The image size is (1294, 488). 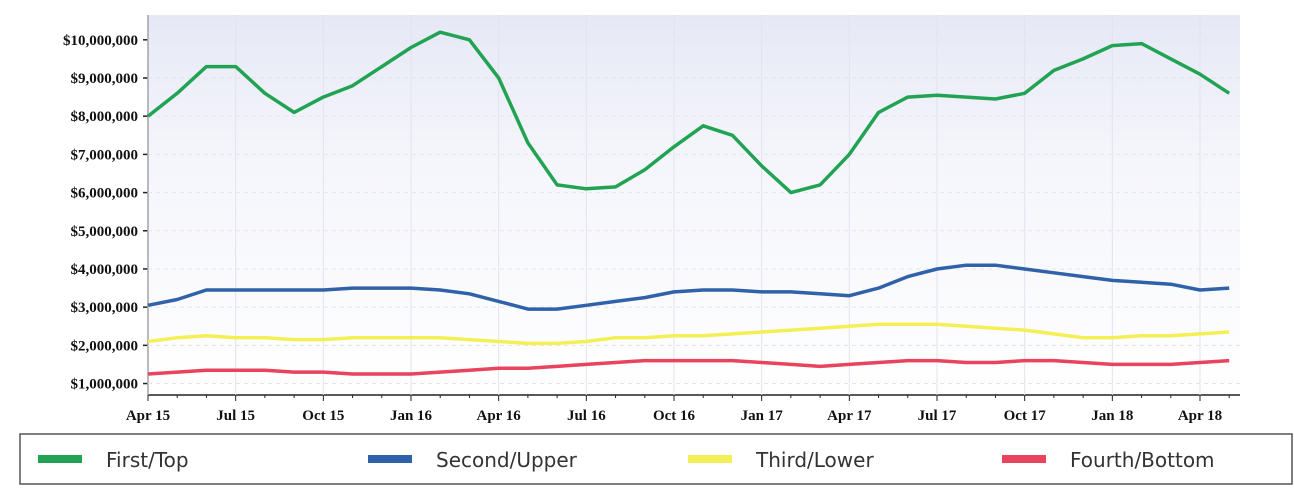 What do you see at coordinates (814, 460) in the screenshot?
I see `legend-label: Third/Lower` at bounding box center [814, 460].